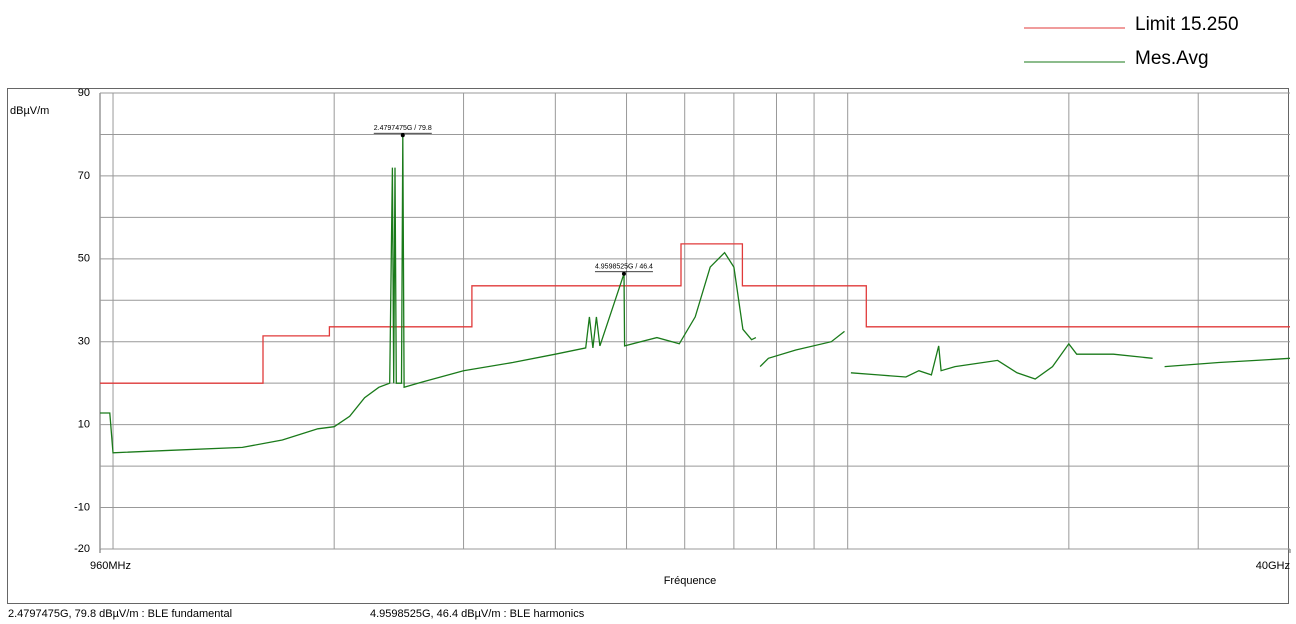 This screenshot has height=624, width=1296. What do you see at coordinates (84, 176) in the screenshot?
I see `y-tick-label: 70` at bounding box center [84, 176].